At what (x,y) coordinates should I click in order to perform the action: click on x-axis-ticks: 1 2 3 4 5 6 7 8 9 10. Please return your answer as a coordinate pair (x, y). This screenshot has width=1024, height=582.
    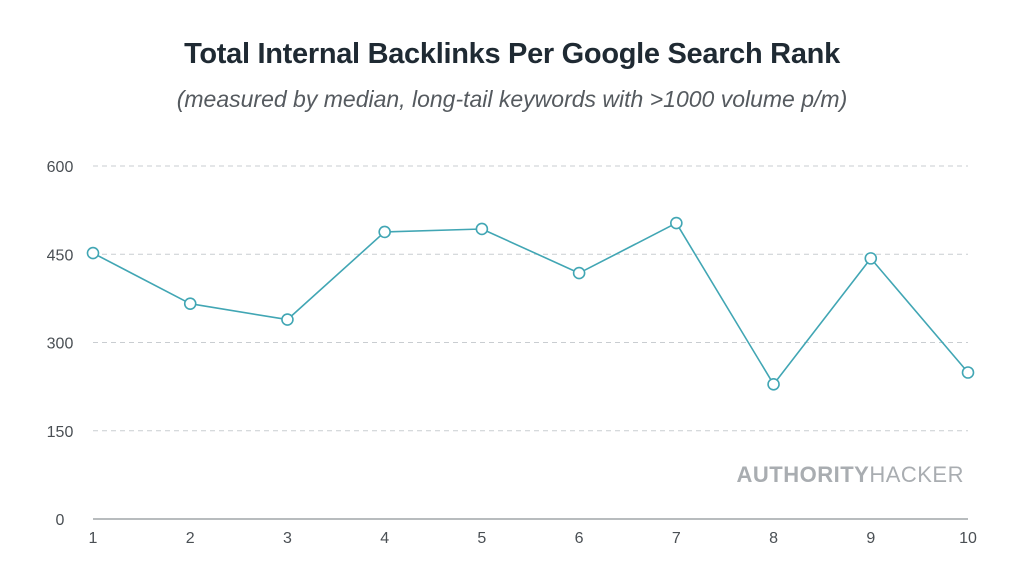
    Looking at the image, I should click on (533, 538).